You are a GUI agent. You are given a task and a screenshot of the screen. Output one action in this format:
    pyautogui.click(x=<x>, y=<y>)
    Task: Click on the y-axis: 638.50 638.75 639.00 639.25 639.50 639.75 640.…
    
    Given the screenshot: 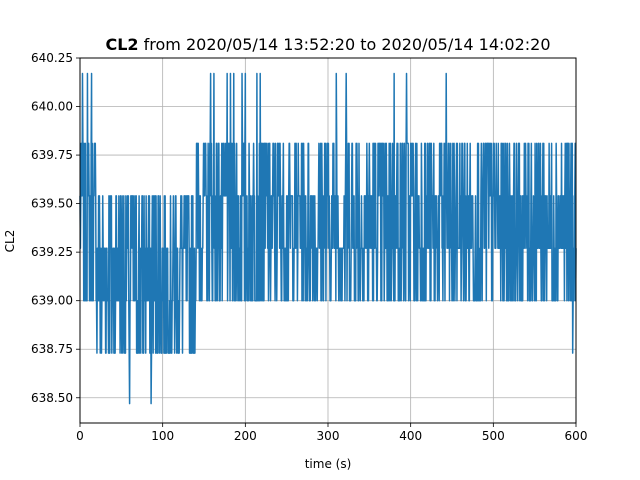 What is the action you would take?
    pyautogui.click(x=55, y=228)
    